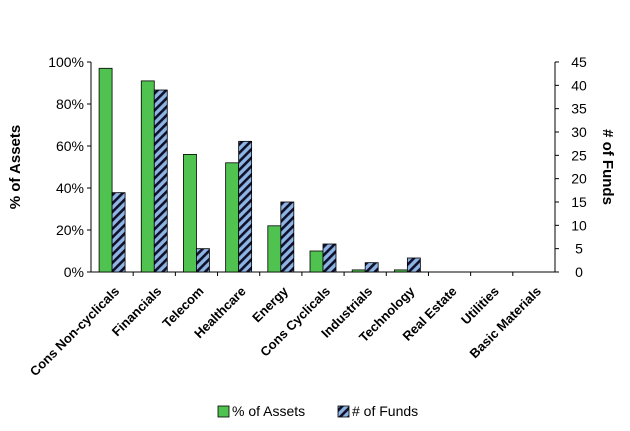 The width and height of the screenshot is (630, 431). Describe the element at coordinates (223, 411) in the screenshot. I see `legend-swatch-assets` at that location.